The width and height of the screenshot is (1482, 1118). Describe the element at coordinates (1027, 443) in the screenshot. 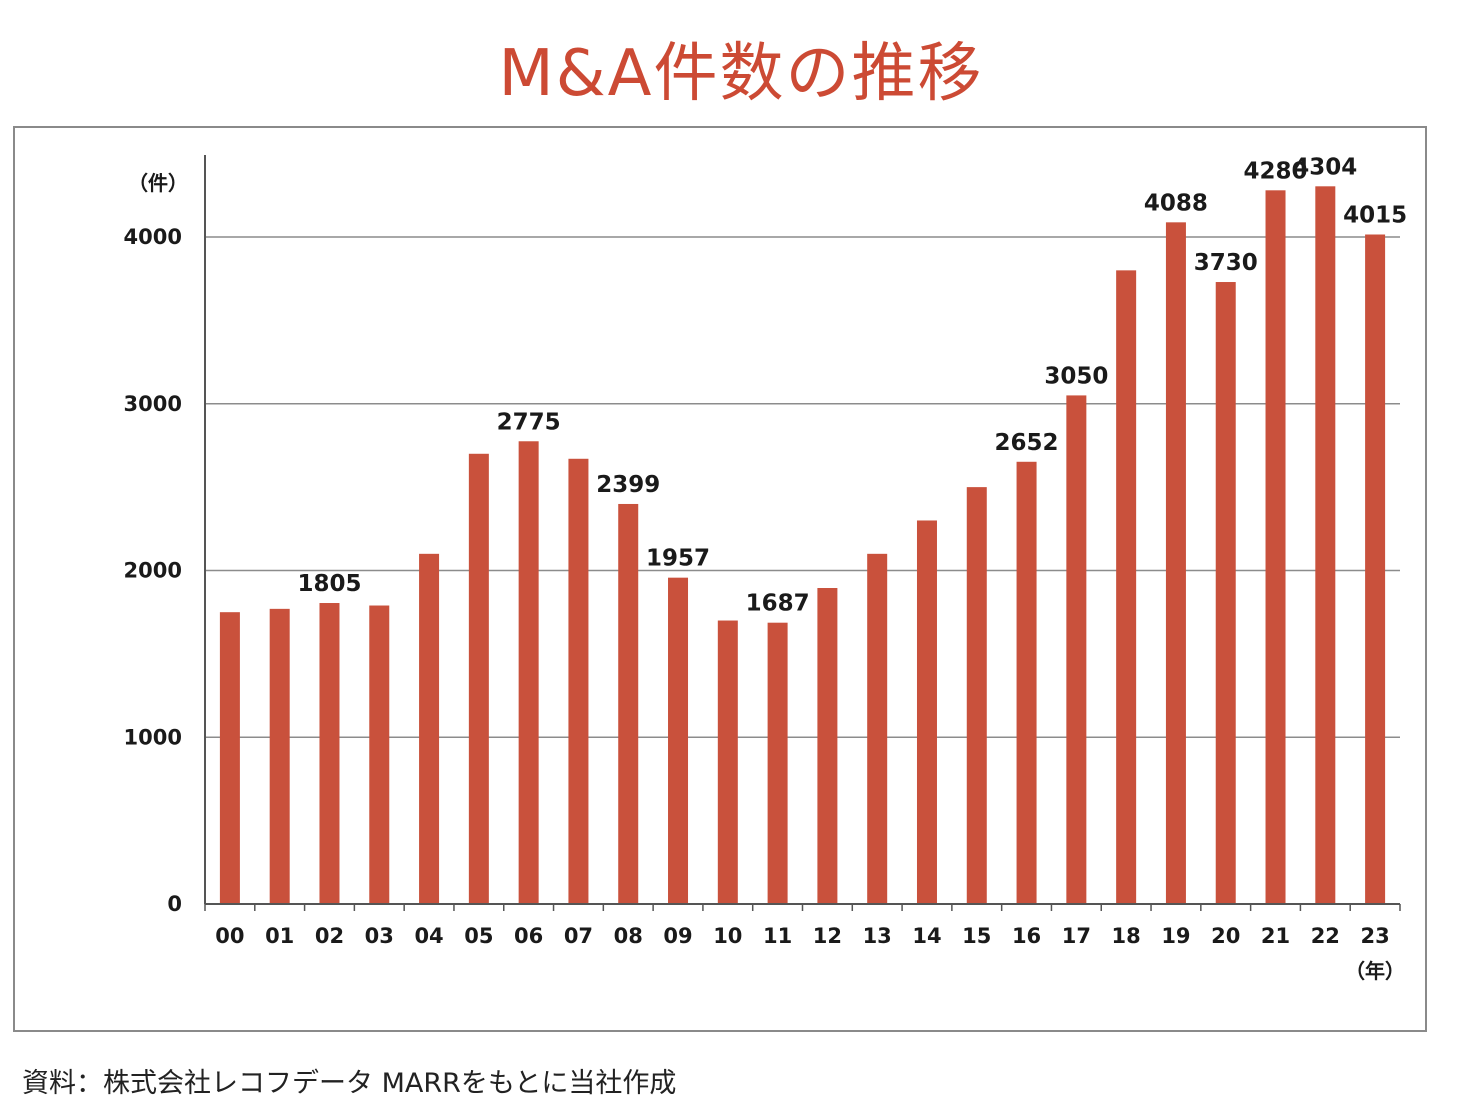

I see `data-label-16: 2652` at that location.